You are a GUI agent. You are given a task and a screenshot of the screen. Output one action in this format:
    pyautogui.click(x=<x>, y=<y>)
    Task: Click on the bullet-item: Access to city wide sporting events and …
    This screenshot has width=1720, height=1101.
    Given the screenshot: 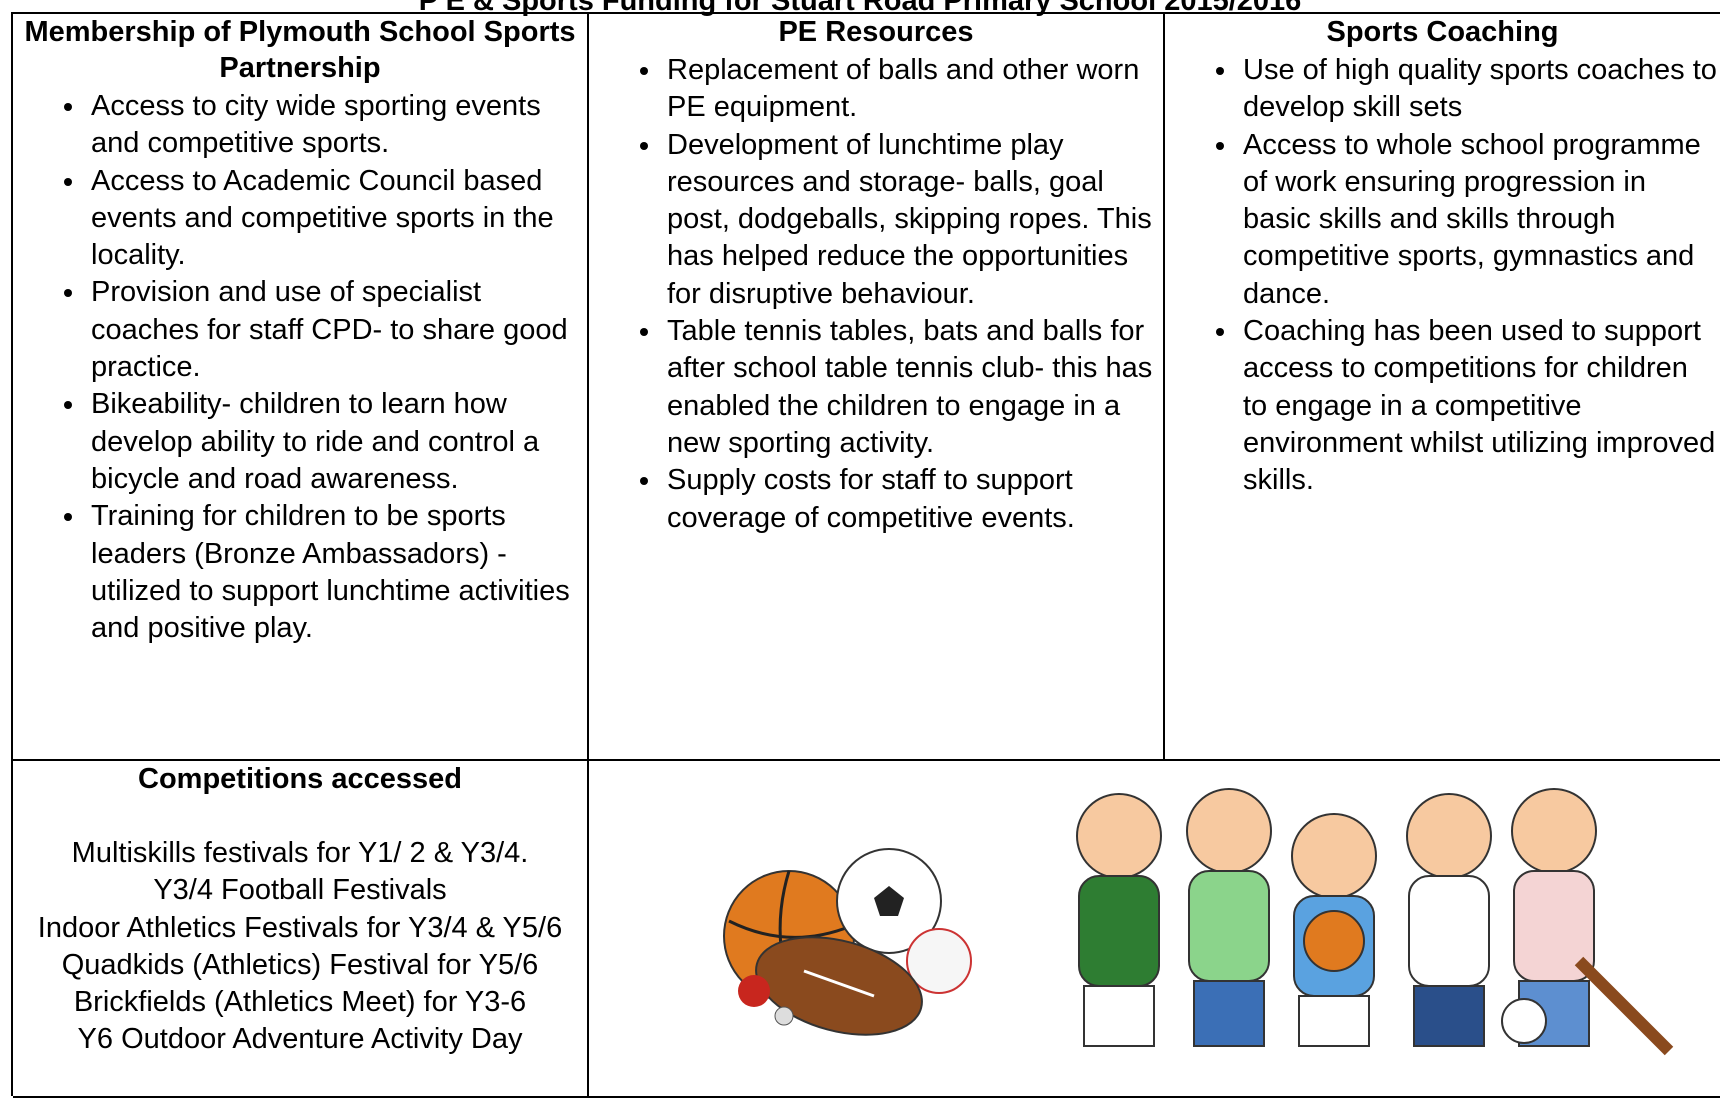 What is the action you would take?
    pyautogui.click(x=337, y=125)
    